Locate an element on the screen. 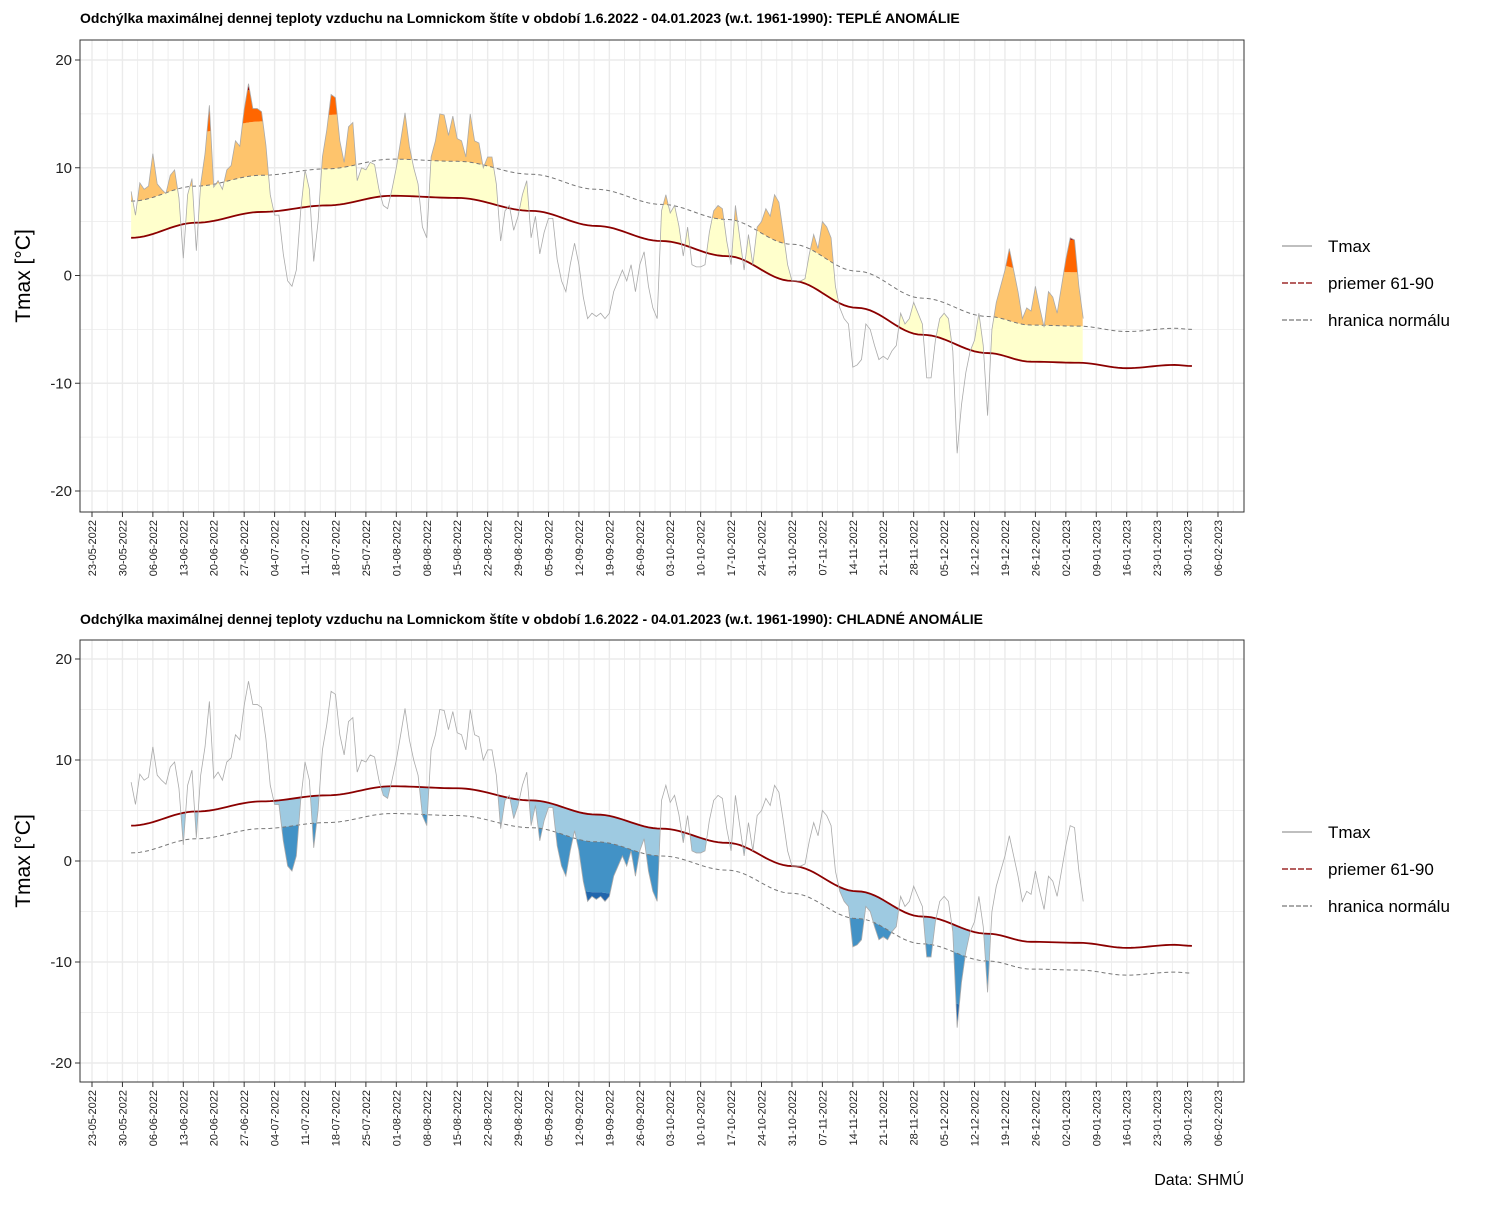 This screenshot has height=1205, width=1500. x-tick-label: 23-01-2023 is located at coordinates (1158, 1118).